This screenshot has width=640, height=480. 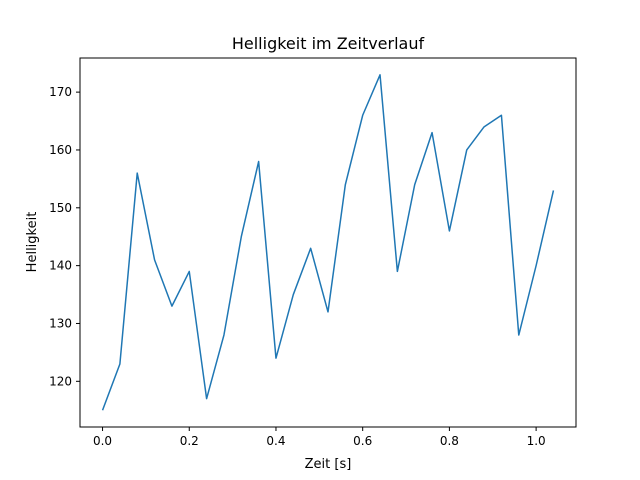 What do you see at coordinates (449, 441) in the screenshot?
I see `x-tick-label: 0.8` at bounding box center [449, 441].